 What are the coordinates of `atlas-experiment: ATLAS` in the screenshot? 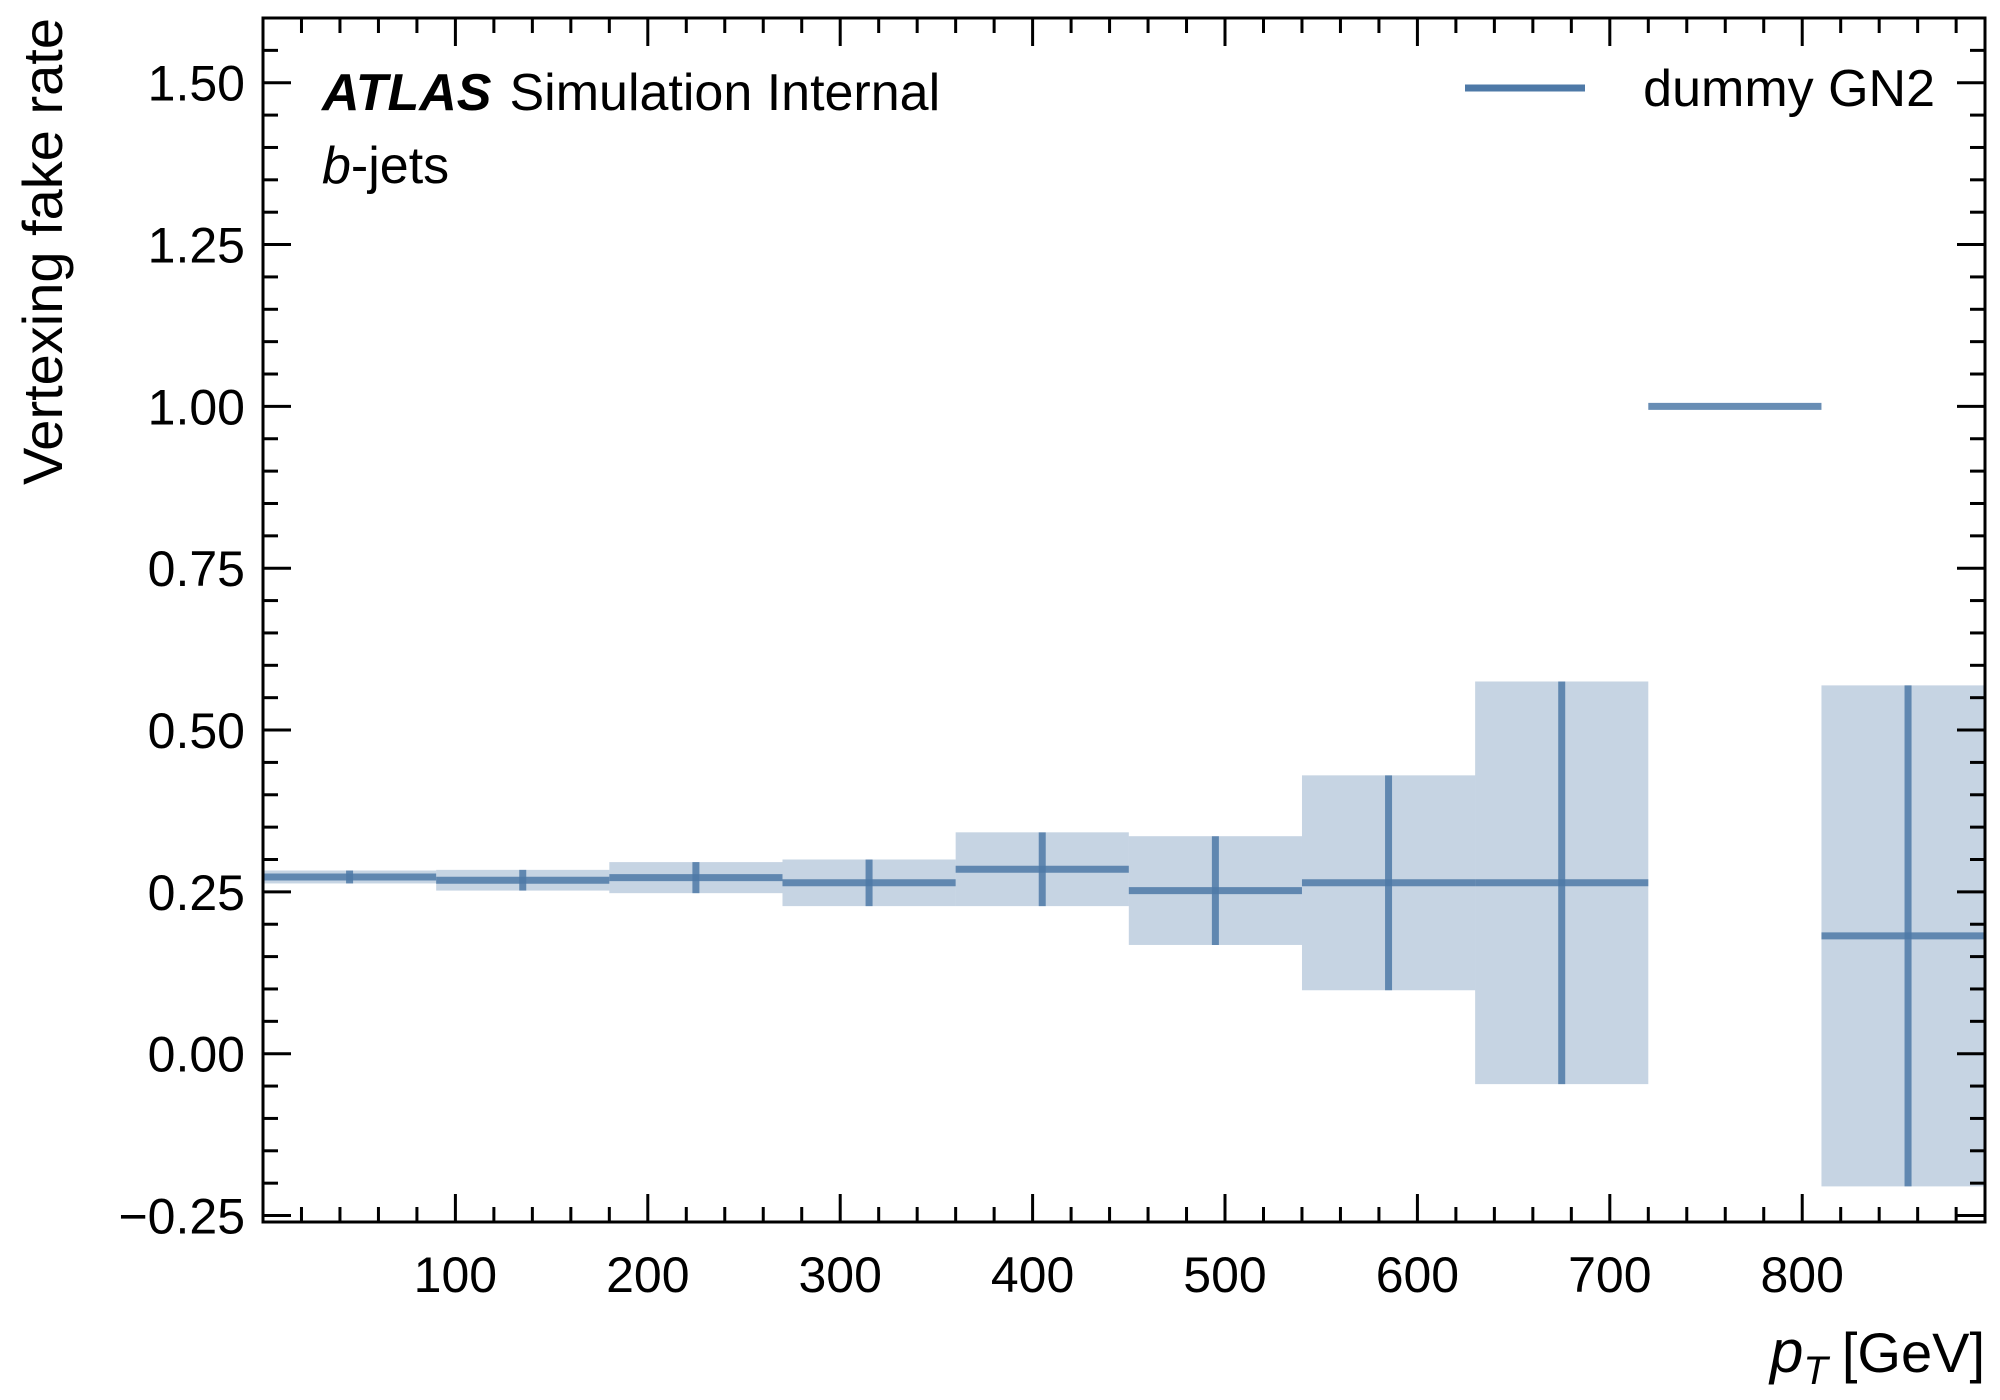 It's located at (406, 93).